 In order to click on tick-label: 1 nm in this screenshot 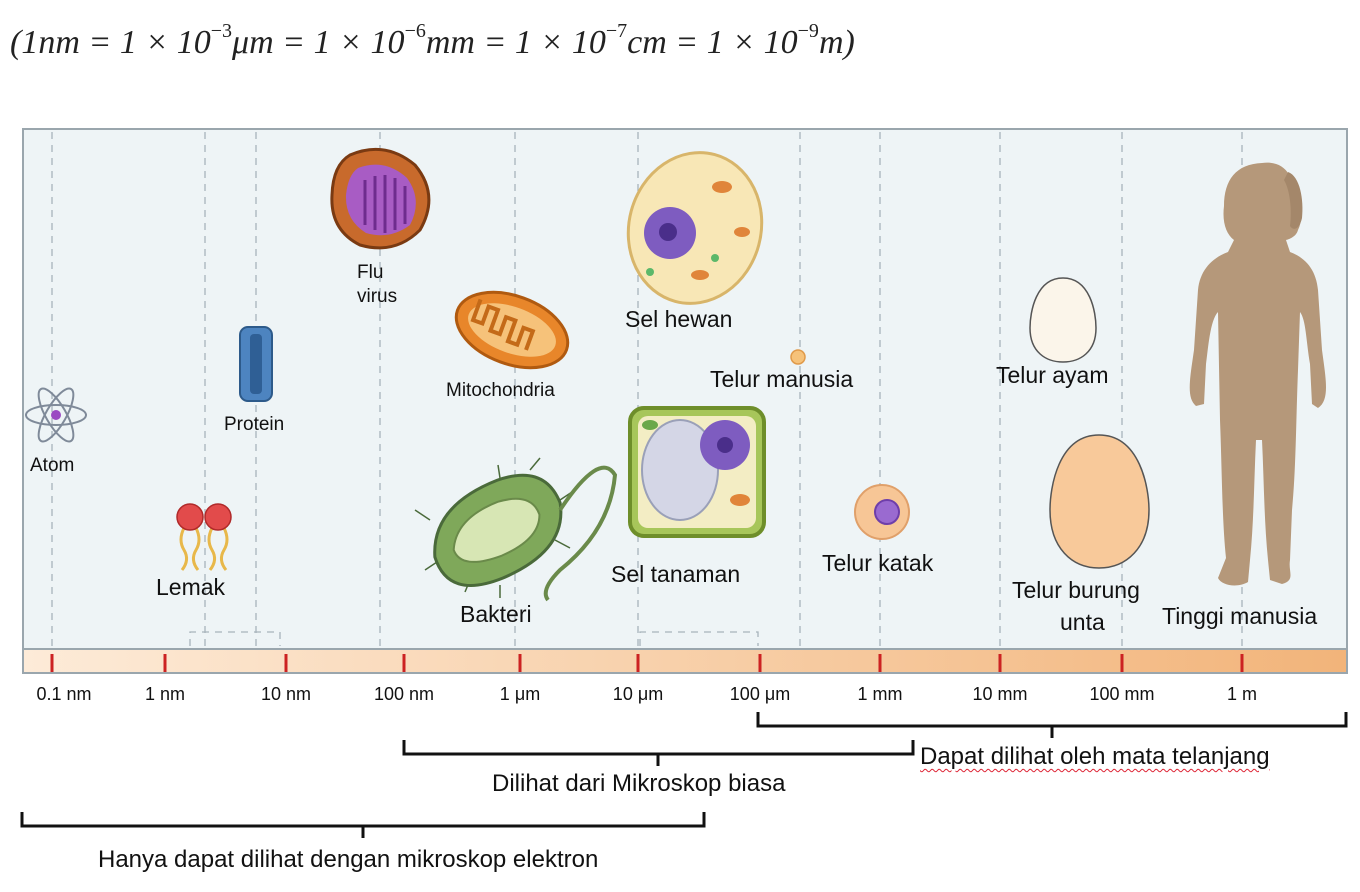, I will do `click(165, 694)`.